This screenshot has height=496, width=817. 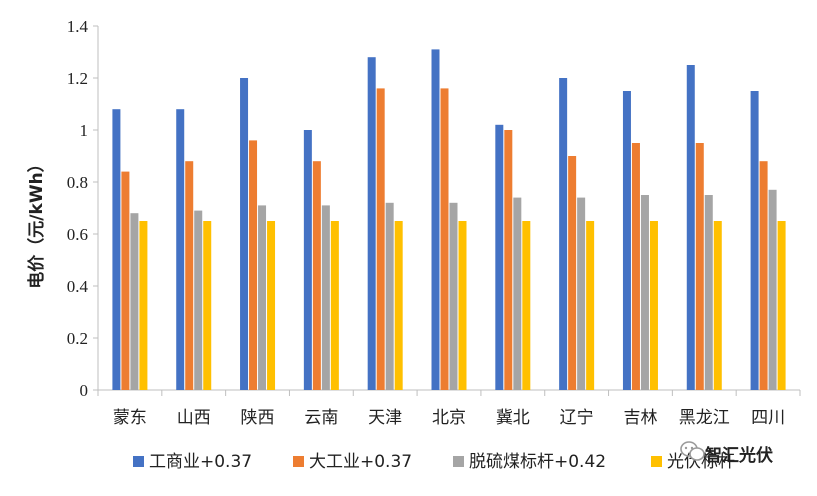 What do you see at coordinates (739, 455) in the screenshot?
I see `watermark-text: 智汇光伏` at bounding box center [739, 455].